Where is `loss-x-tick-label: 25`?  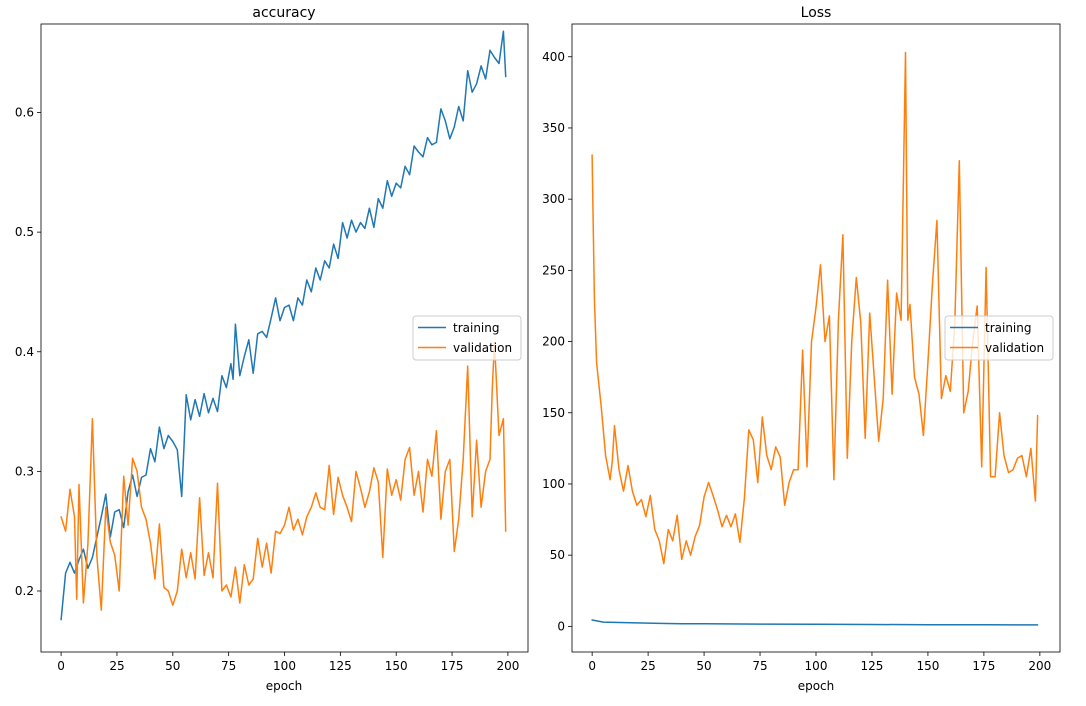
loss-x-tick-label: 25 is located at coordinates (647, 666).